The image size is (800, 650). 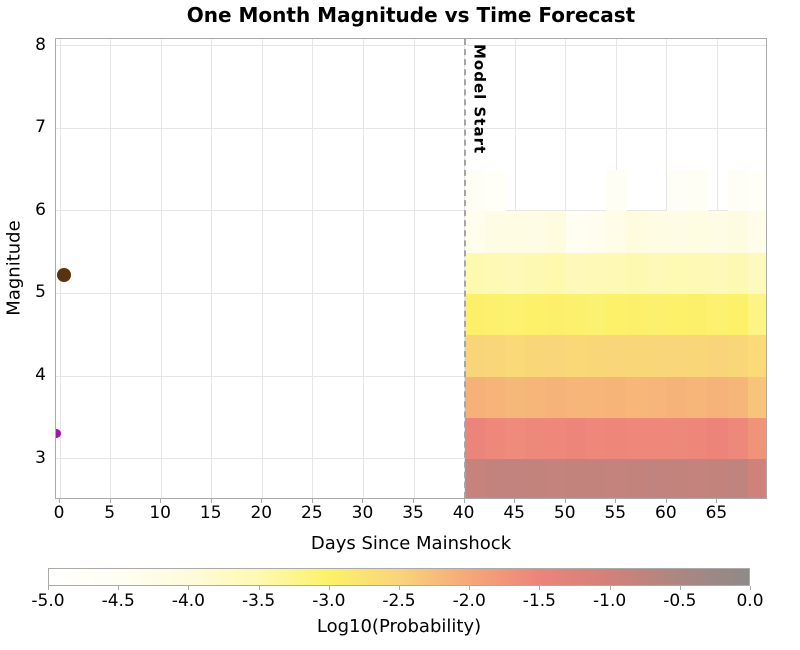 What do you see at coordinates (615, 513) in the screenshot?
I see `x-tick-label: 55` at bounding box center [615, 513].